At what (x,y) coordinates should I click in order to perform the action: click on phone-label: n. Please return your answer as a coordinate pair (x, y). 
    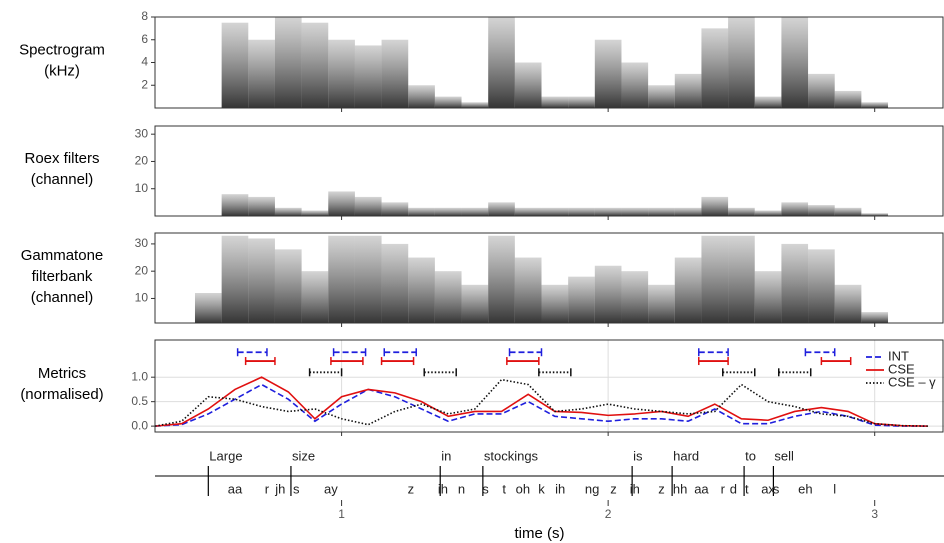
    Looking at the image, I should click on (461, 488).